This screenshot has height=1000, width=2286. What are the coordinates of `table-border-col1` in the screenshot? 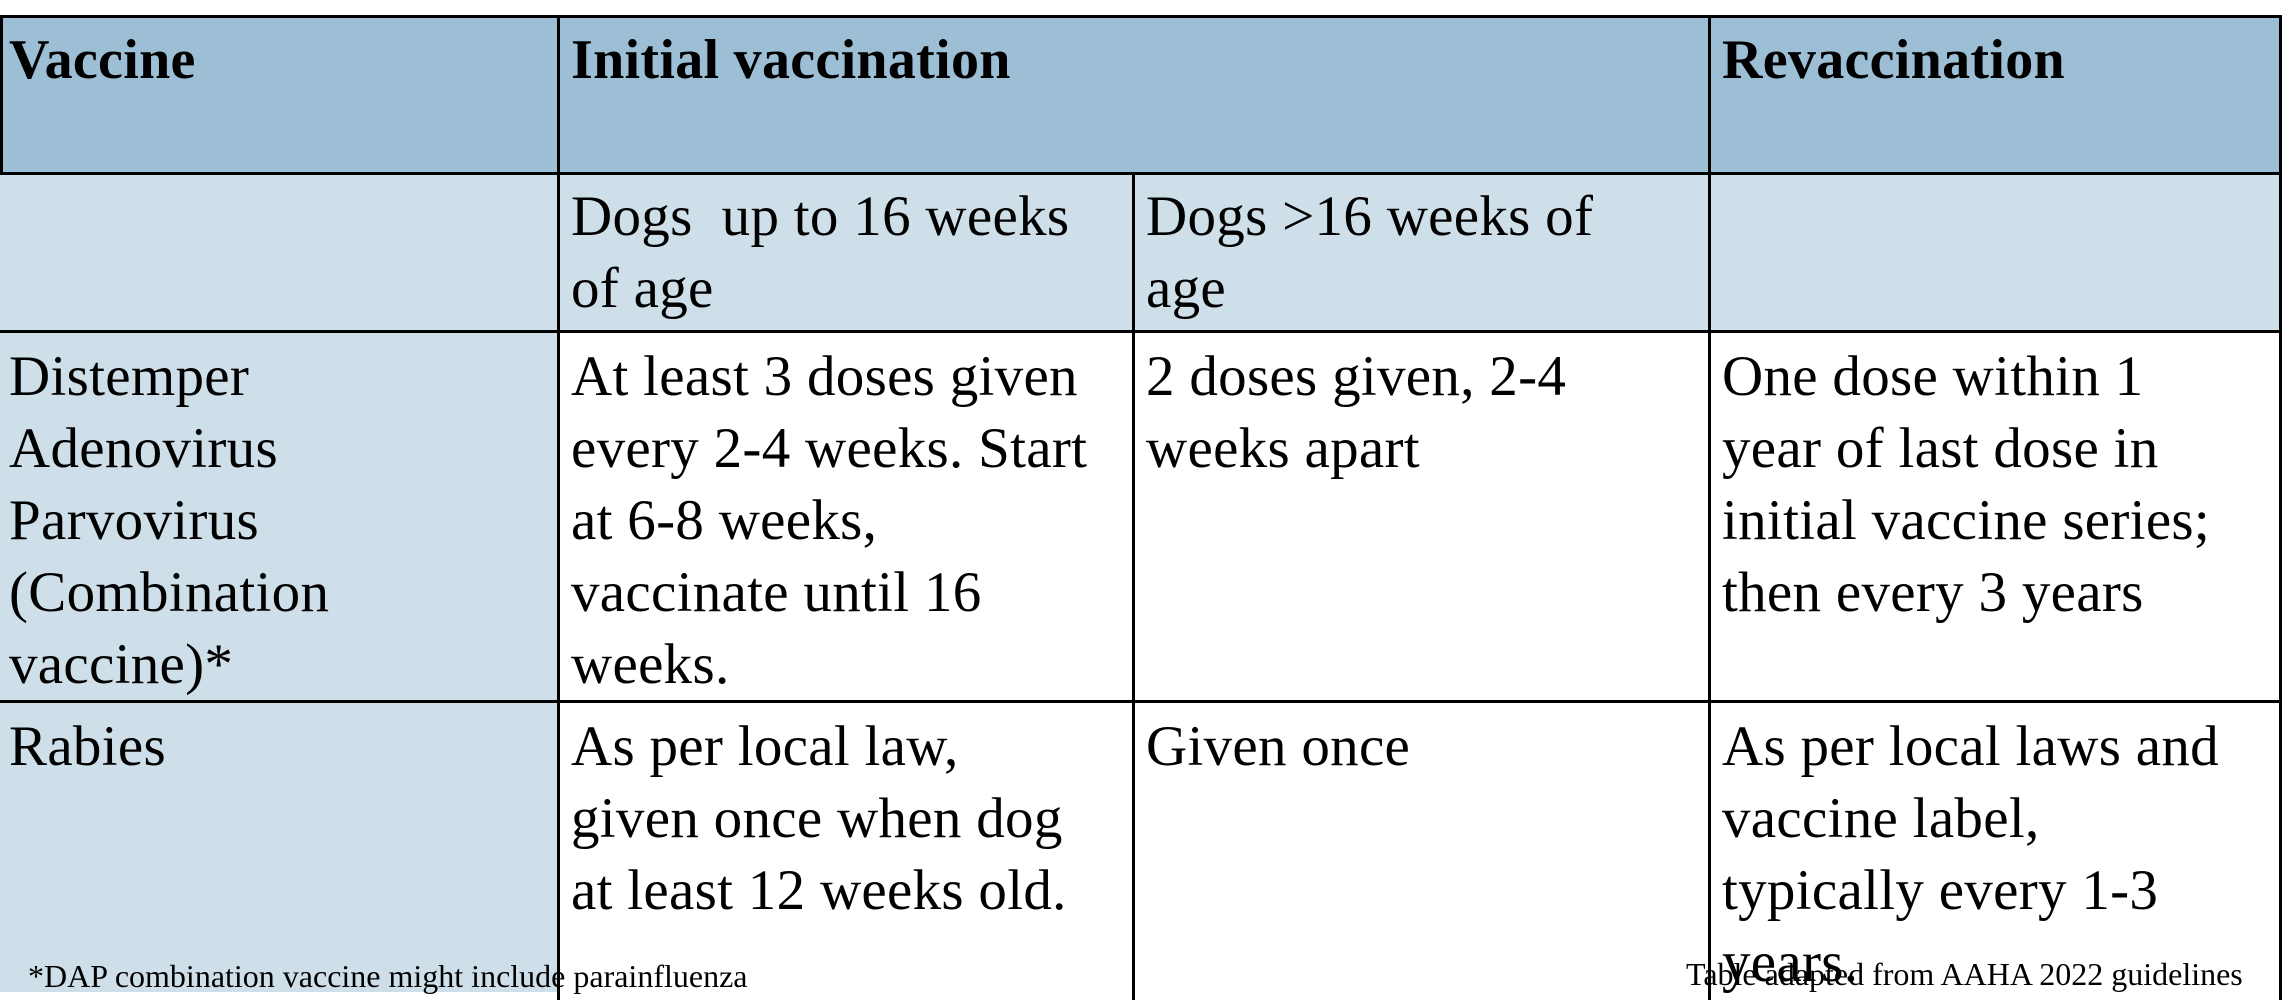 It's located at (558, 507).